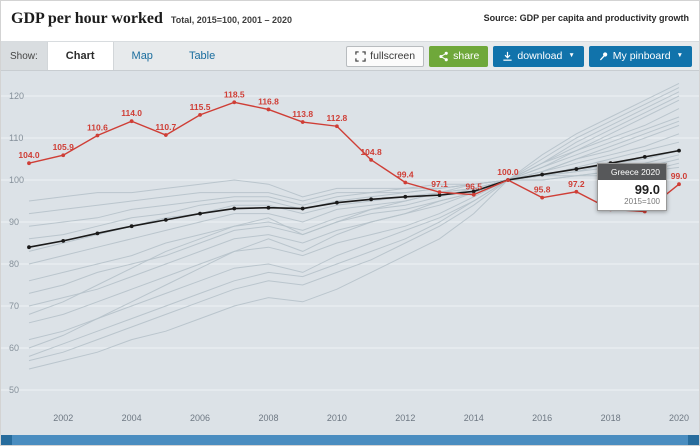 Image resolution: width=700 pixels, height=446 pixels. What do you see at coordinates (14, 222) in the screenshot?
I see `y-tick-label: 90` at bounding box center [14, 222].